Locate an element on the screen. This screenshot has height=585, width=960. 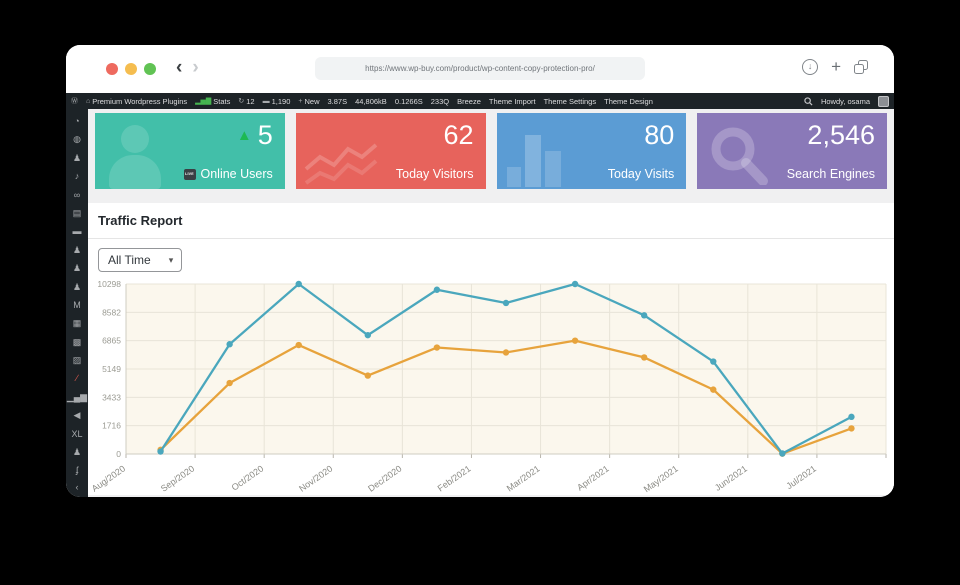
templates-icon: ▩ is located at coordinates (77, 341).